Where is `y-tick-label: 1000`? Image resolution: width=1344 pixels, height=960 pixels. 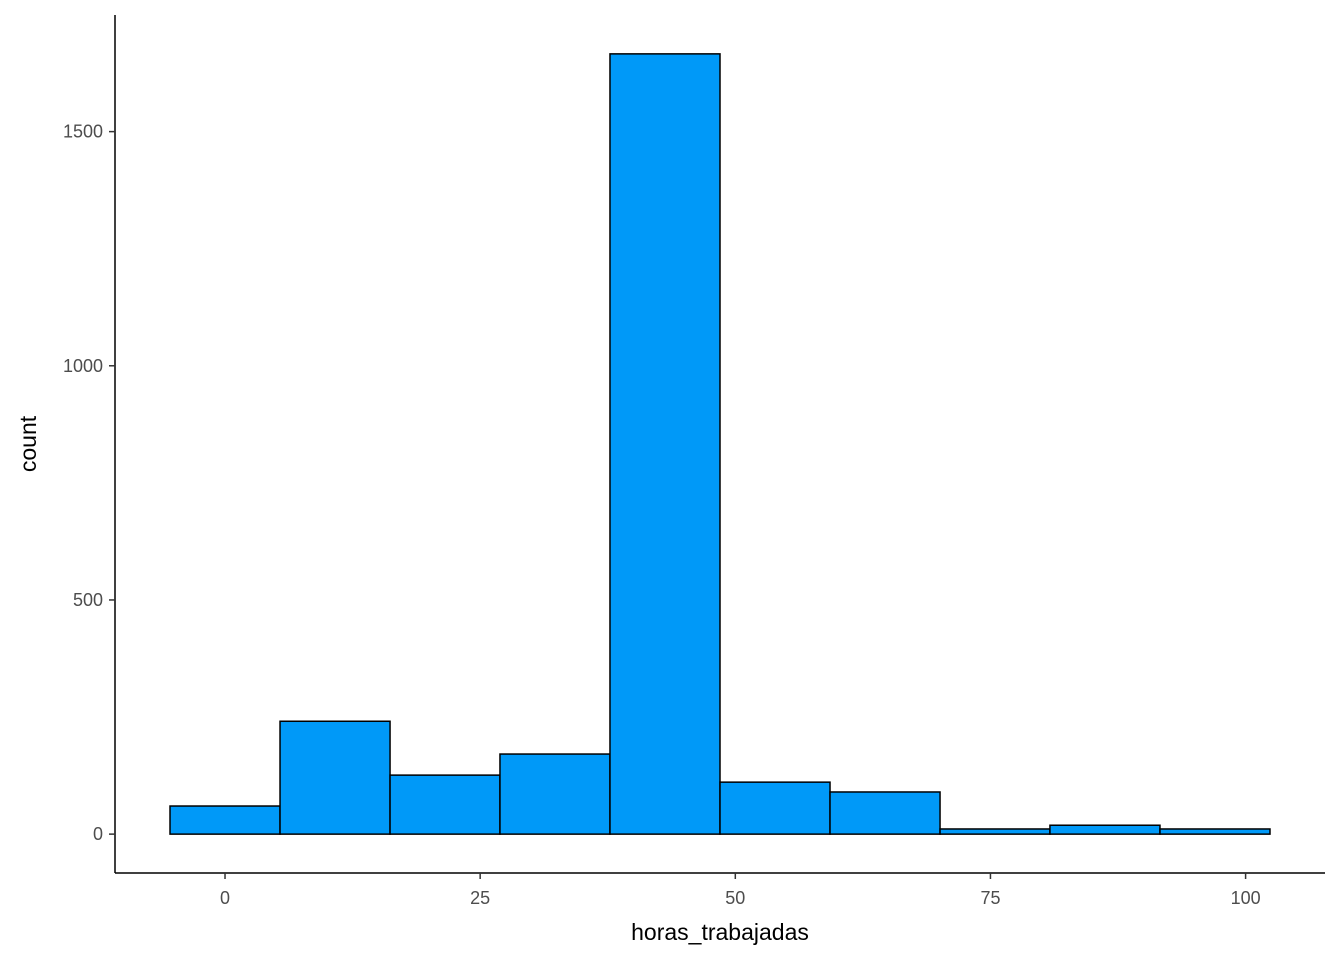 y-tick-label: 1000 is located at coordinates (83, 366).